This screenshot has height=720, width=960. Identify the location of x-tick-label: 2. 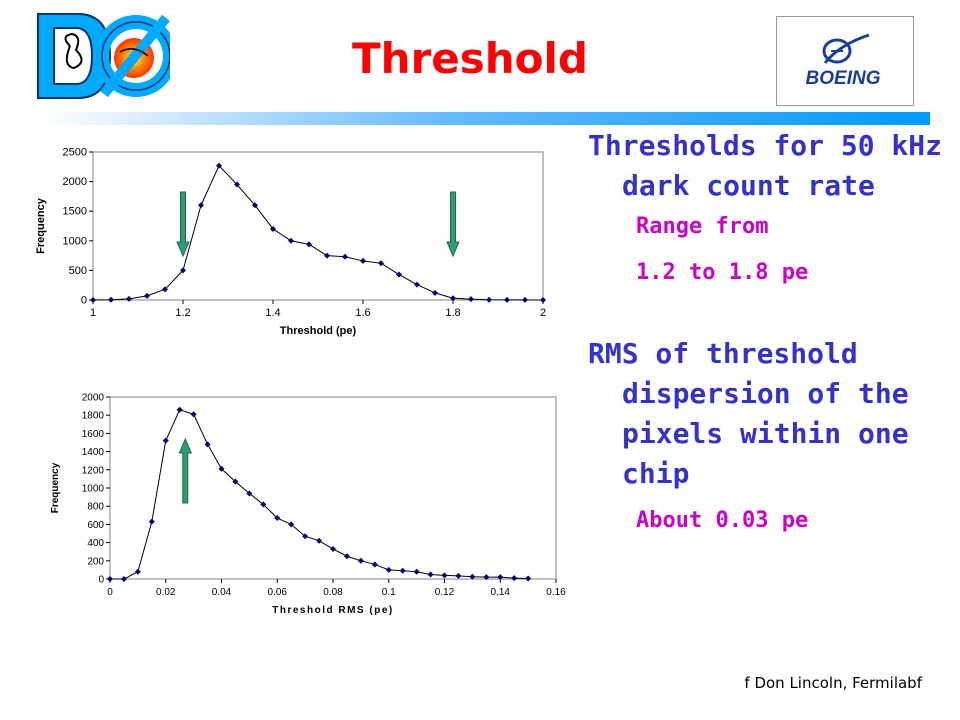
(543, 313).